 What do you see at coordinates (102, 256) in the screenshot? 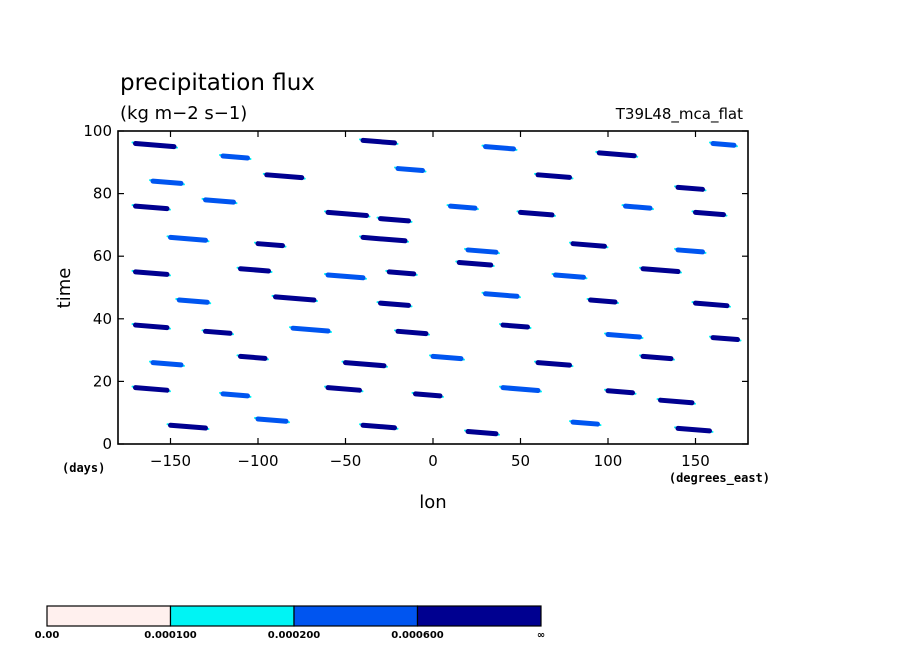
I see `y-tick-label: 60` at bounding box center [102, 256].